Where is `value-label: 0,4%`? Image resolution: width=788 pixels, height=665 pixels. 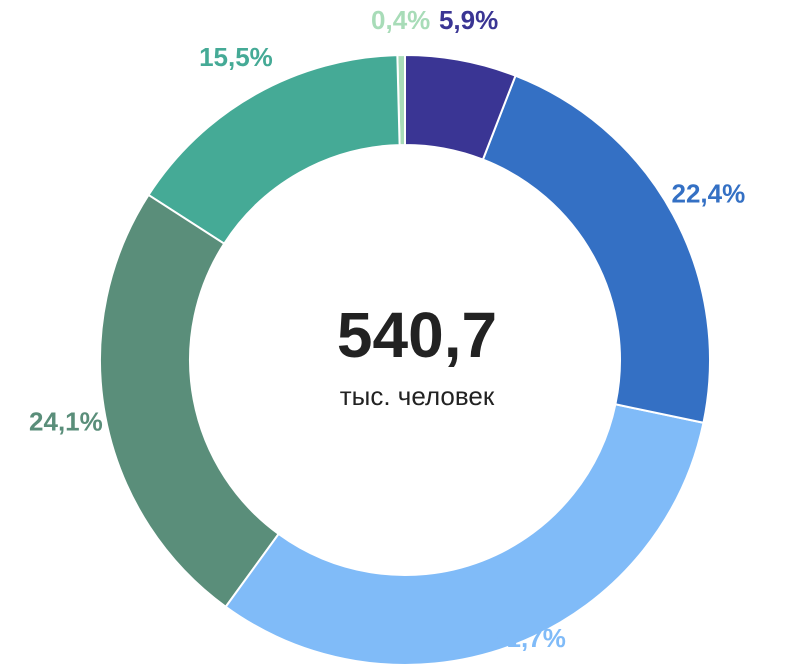
value-label: 0,4% is located at coordinates (400, 20).